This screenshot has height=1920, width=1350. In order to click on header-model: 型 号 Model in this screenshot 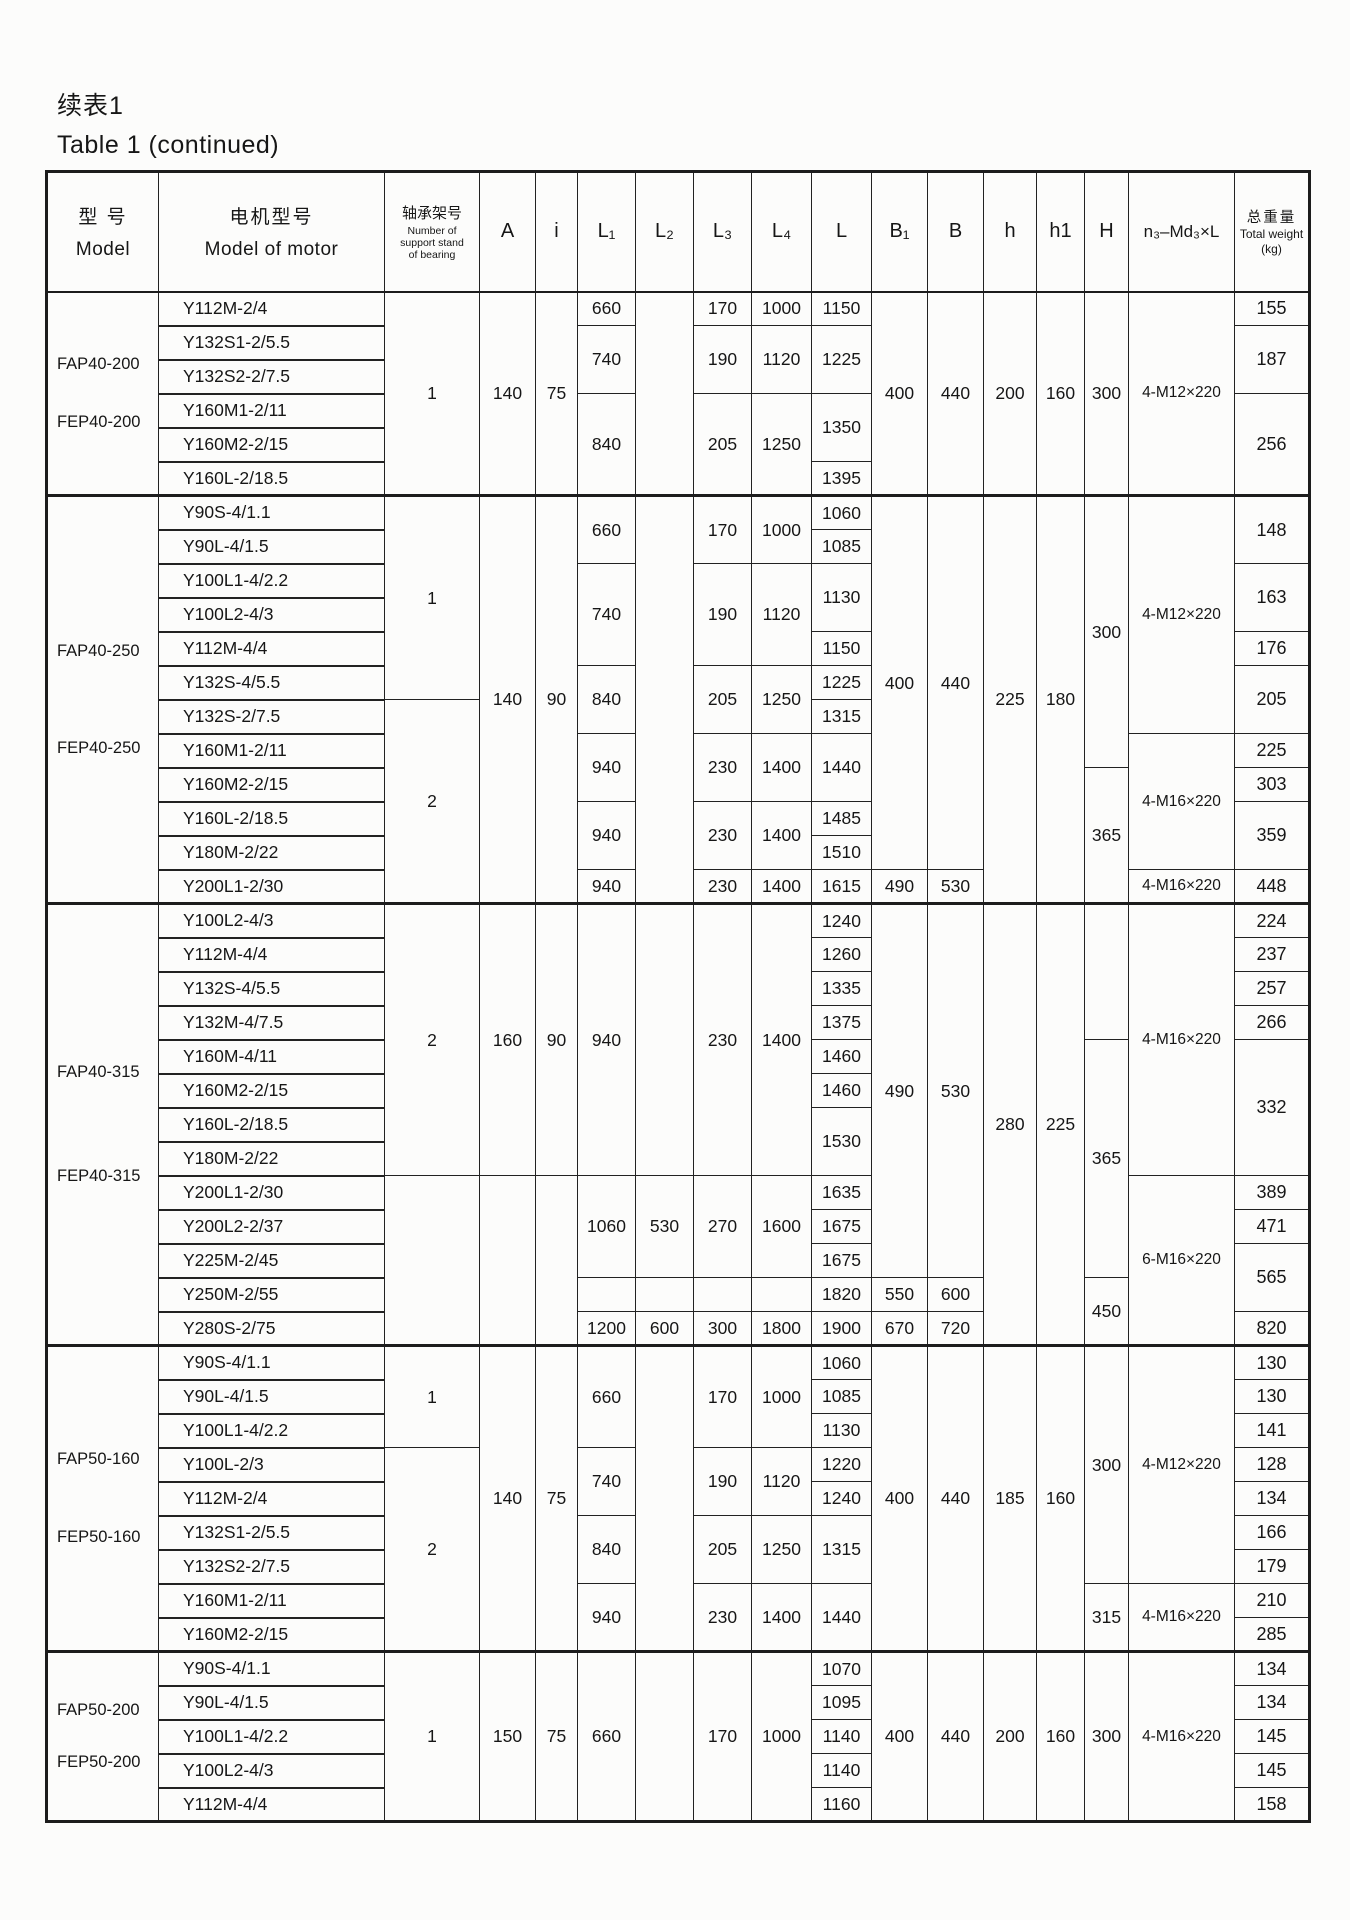, I will do `click(102, 232)`.